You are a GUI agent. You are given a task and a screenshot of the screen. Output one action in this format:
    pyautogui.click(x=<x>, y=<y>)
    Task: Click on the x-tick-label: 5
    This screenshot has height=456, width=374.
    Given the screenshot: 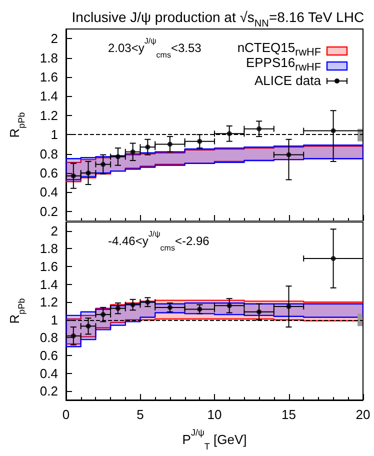 What is the action you would take?
    pyautogui.click(x=140, y=414)
    